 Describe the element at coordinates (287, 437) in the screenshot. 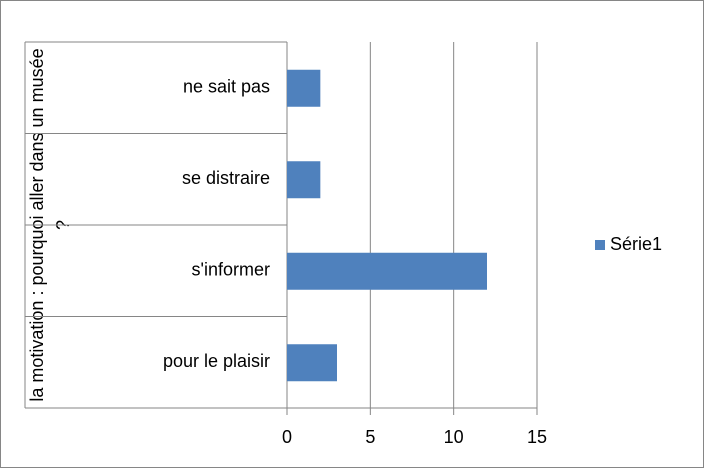

I see `x-tick-label: 0` at that location.